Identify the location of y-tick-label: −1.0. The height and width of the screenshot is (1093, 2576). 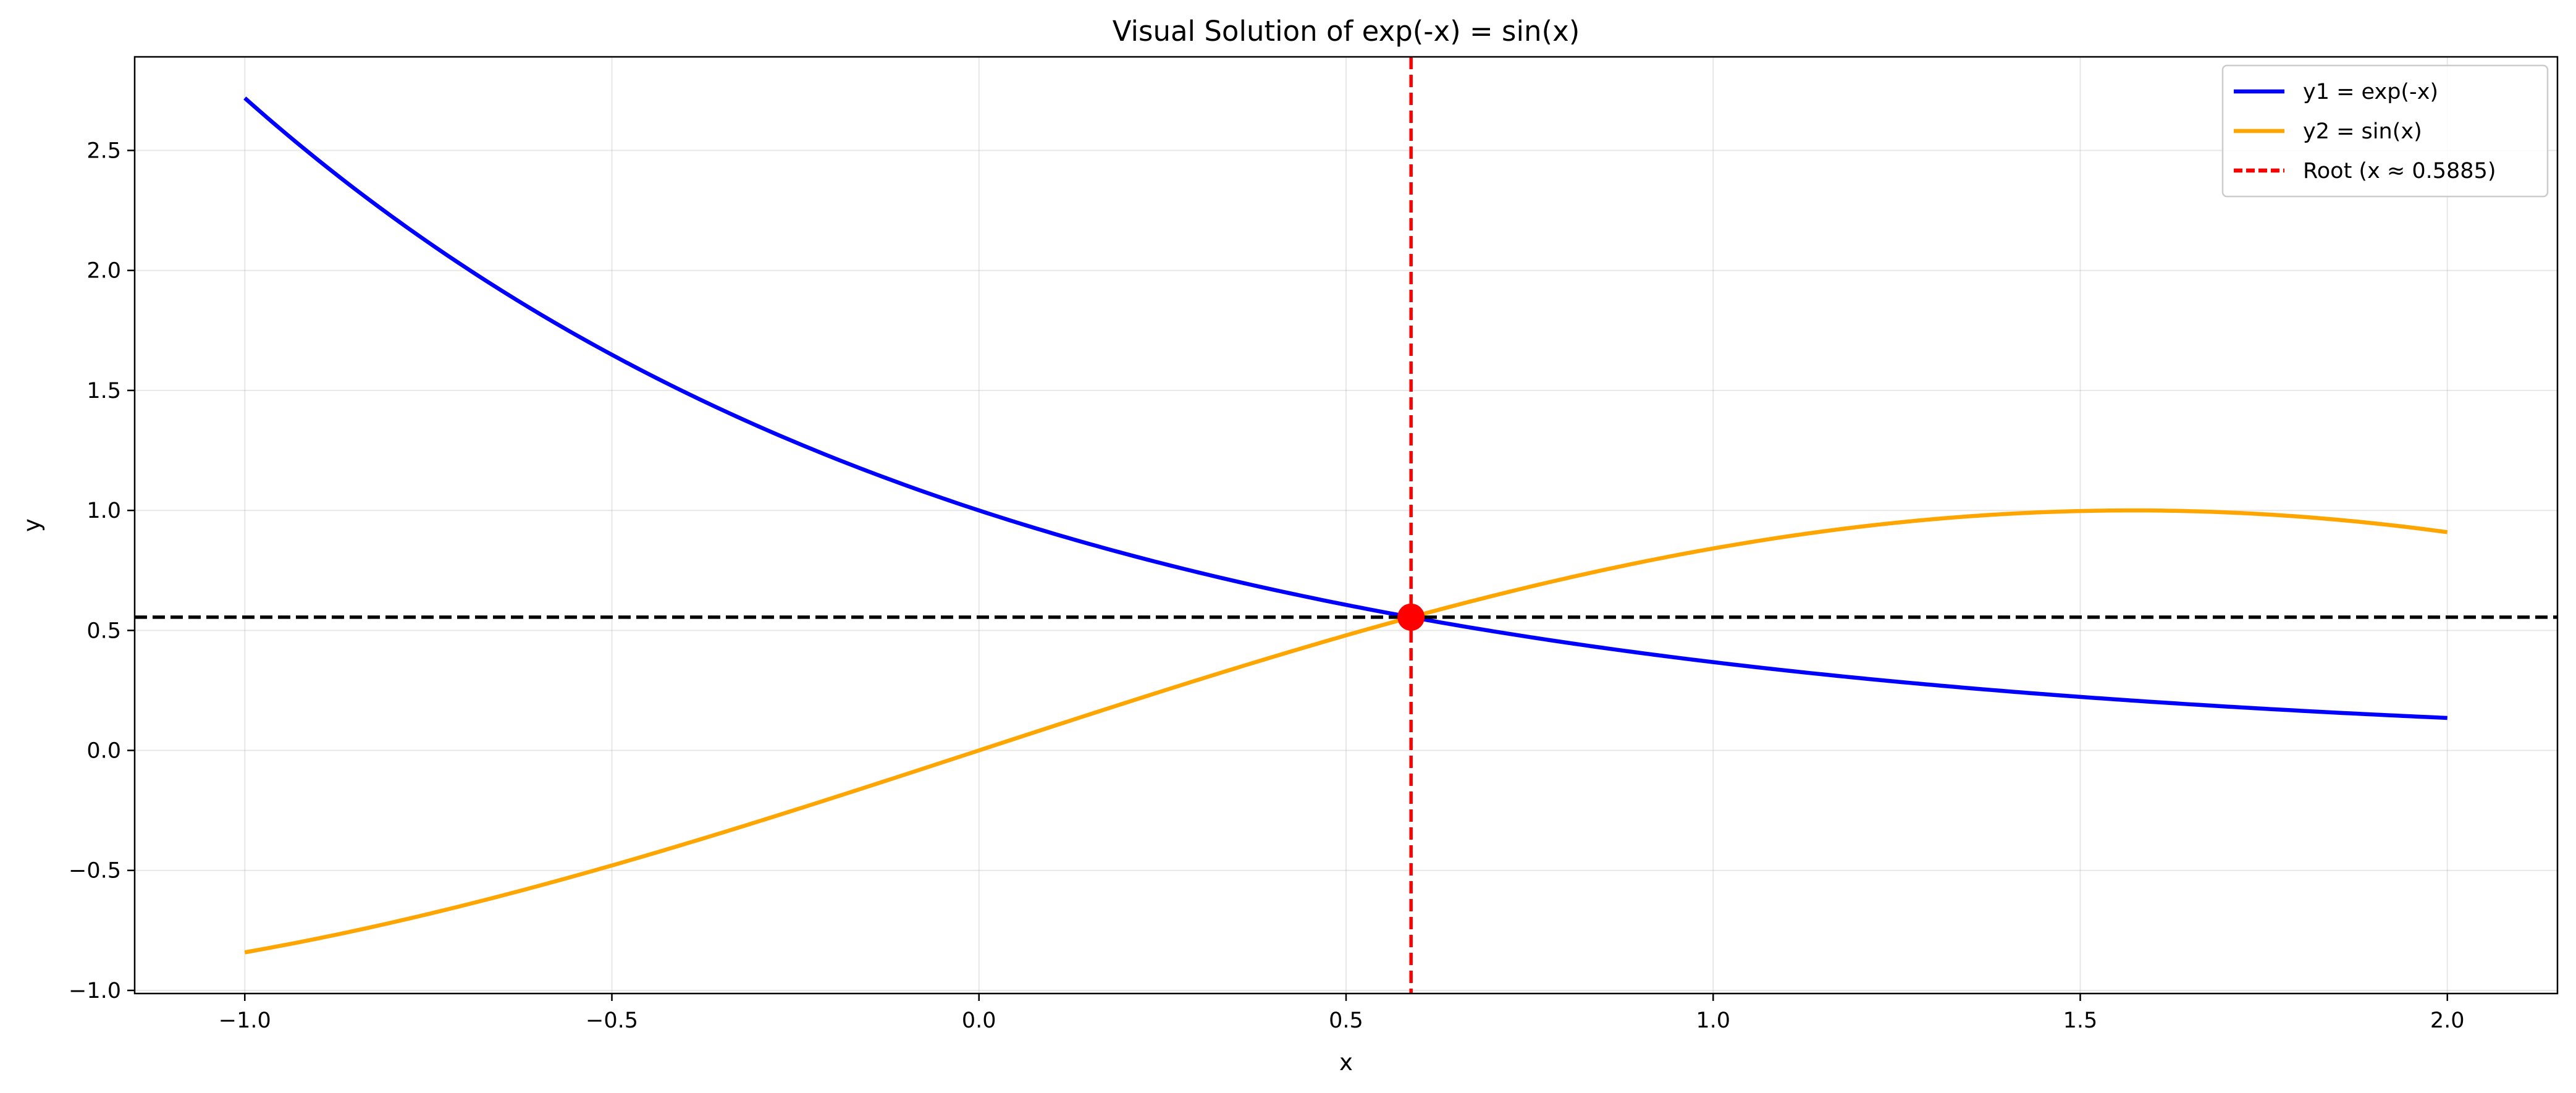
(95, 991).